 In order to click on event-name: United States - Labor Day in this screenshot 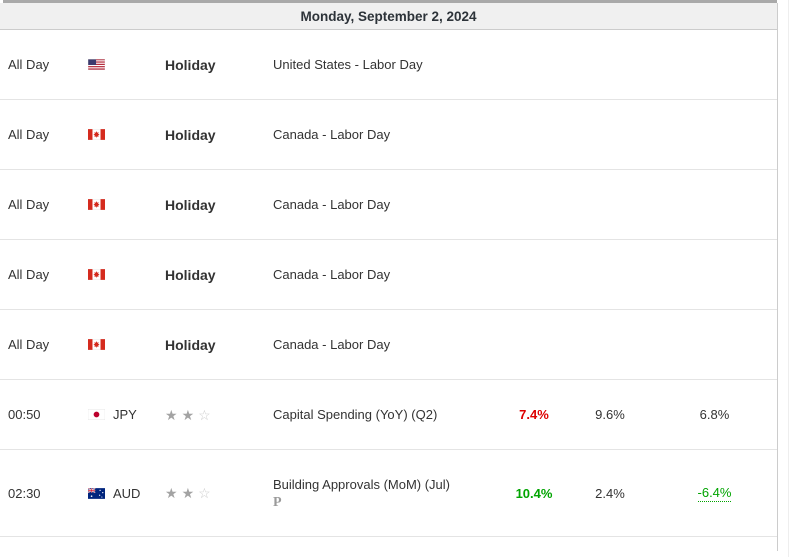, I will do `click(348, 64)`.